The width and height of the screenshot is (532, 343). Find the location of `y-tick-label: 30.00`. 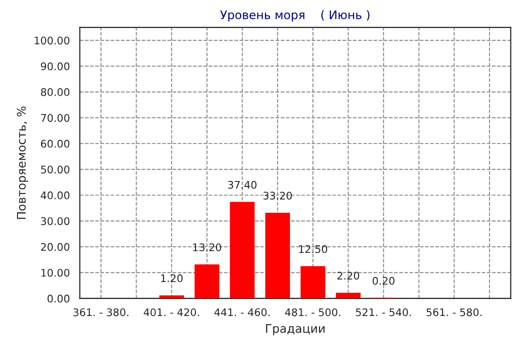

y-tick-label: 30.00 is located at coordinates (55, 221).